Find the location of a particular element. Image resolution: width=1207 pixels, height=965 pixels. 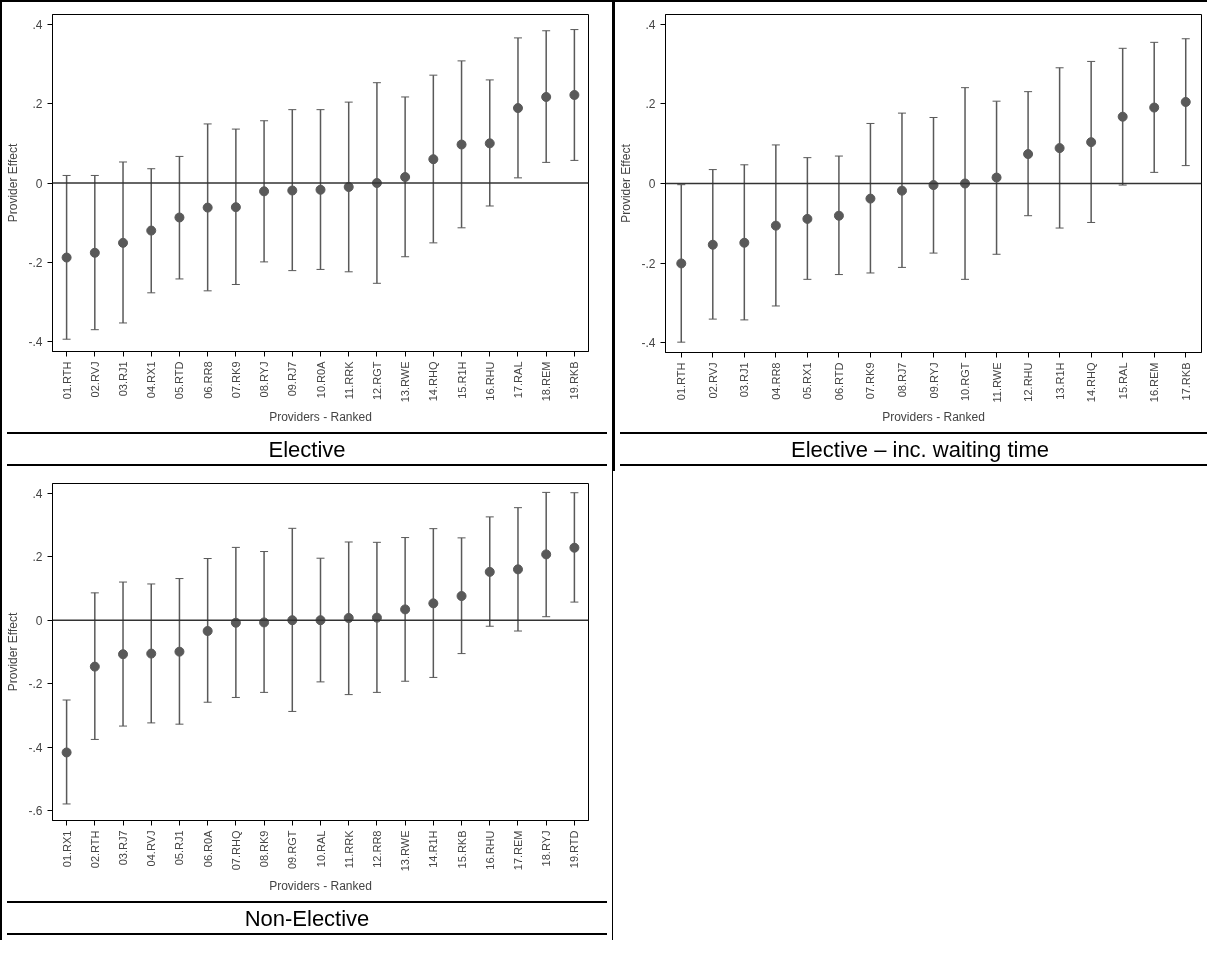

x-tick-label: 05.RJ1 is located at coordinates (179, 848).